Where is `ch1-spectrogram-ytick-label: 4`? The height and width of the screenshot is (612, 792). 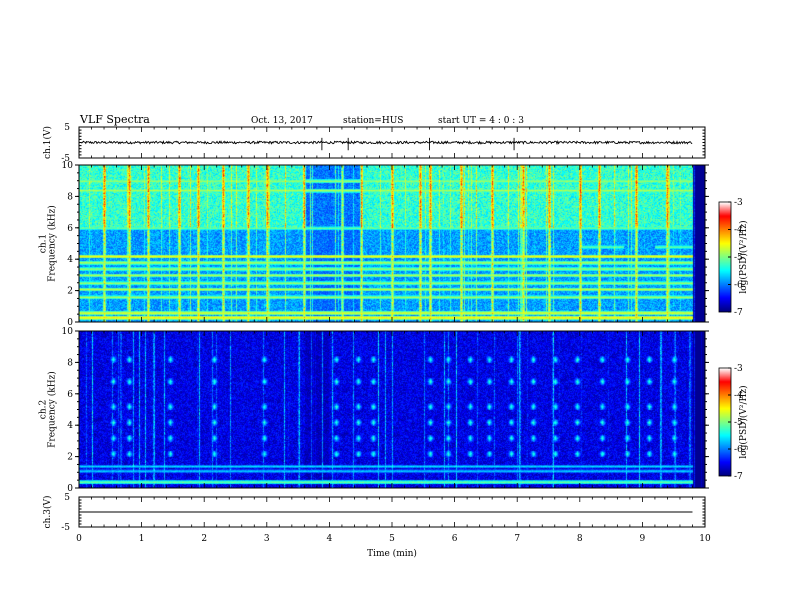 ch1-spectrogram-ytick-label: 4 is located at coordinates (70, 260).